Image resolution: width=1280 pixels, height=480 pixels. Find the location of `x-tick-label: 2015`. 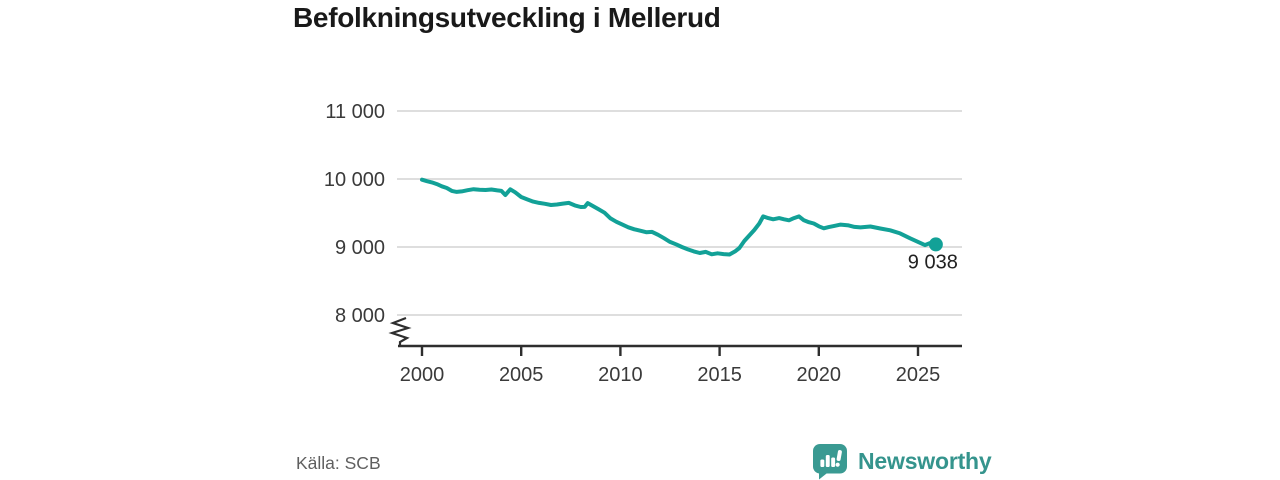

x-tick-label: 2015 is located at coordinates (719, 375).